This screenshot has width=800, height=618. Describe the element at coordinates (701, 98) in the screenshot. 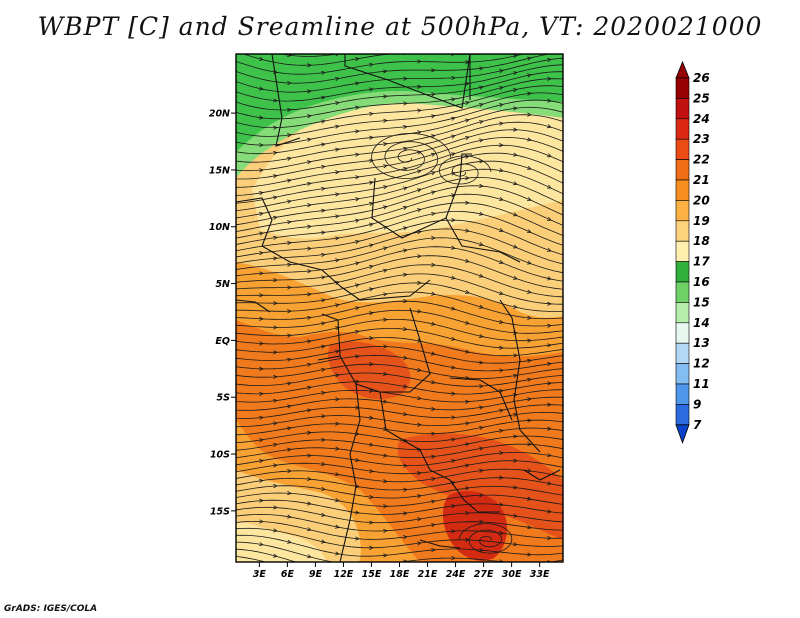

I see `colorbar-label: 25` at that location.